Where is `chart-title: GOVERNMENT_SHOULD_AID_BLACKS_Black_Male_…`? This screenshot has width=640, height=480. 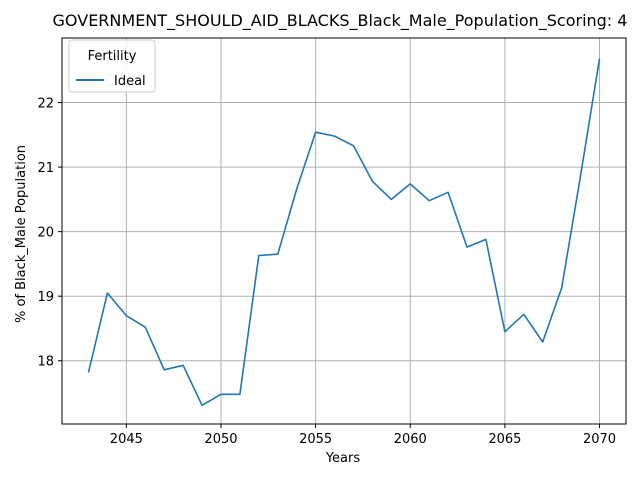 chart-title: GOVERNMENT_SHOULD_AID_BLACKS_Black_Male_… is located at coordinates (340, 21).